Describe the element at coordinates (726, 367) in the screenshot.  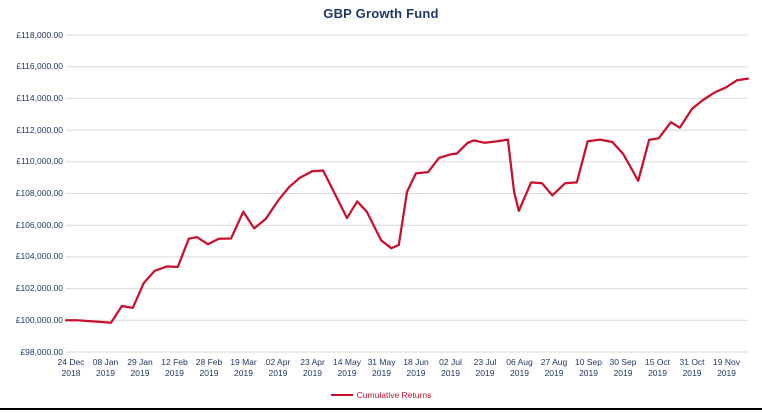
I see `x-axis-tick-label: 19 Nov 2019` at that location.